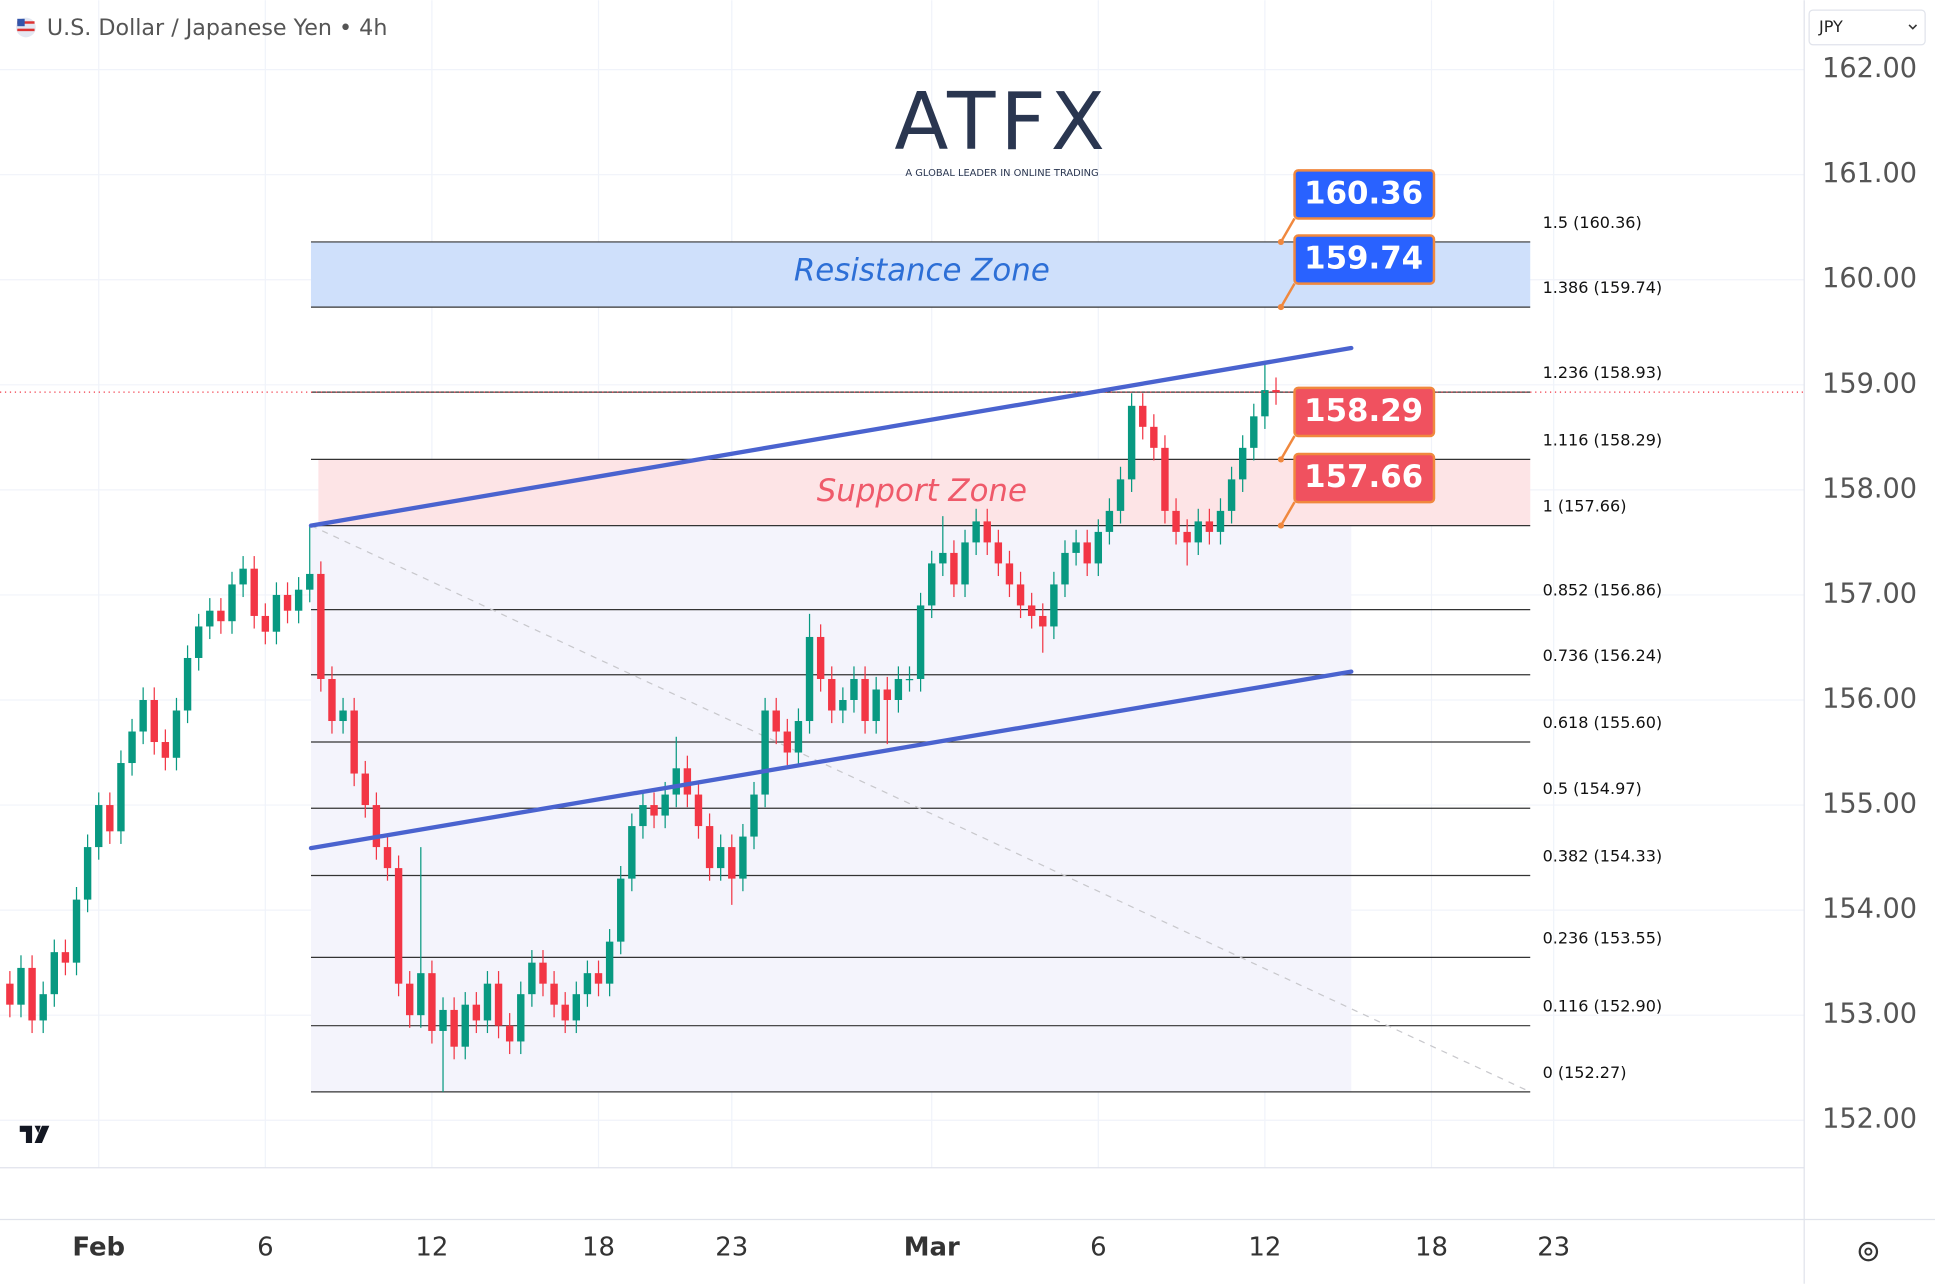 The height and width of the screenshot is (1284, 1935). Describe the element at coordinates (1585, 1072) in the screenshot. I see `fib-label: 0 (152.27)` at that location.